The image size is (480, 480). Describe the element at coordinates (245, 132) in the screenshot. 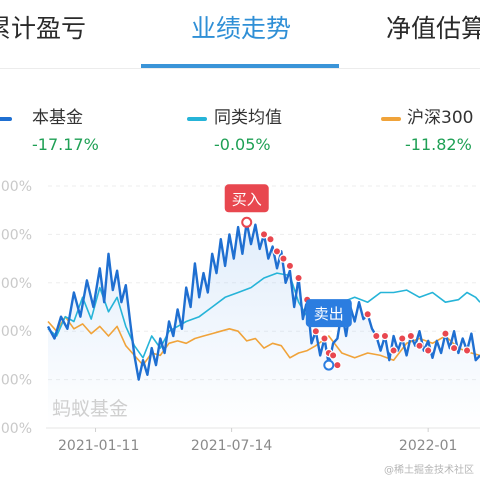

I see `legend-item-peer-average: 同类均值 -0.05%` at that location.